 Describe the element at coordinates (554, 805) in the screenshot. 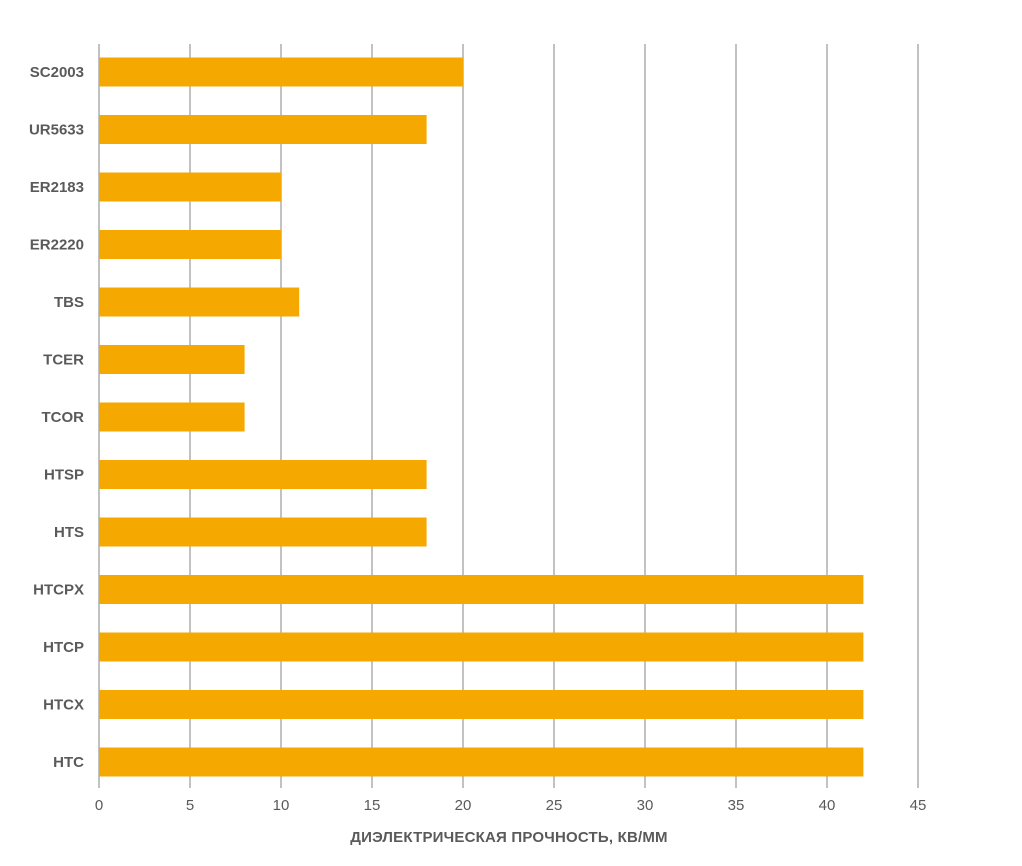

I see `x-tick-label: 25` at that location.